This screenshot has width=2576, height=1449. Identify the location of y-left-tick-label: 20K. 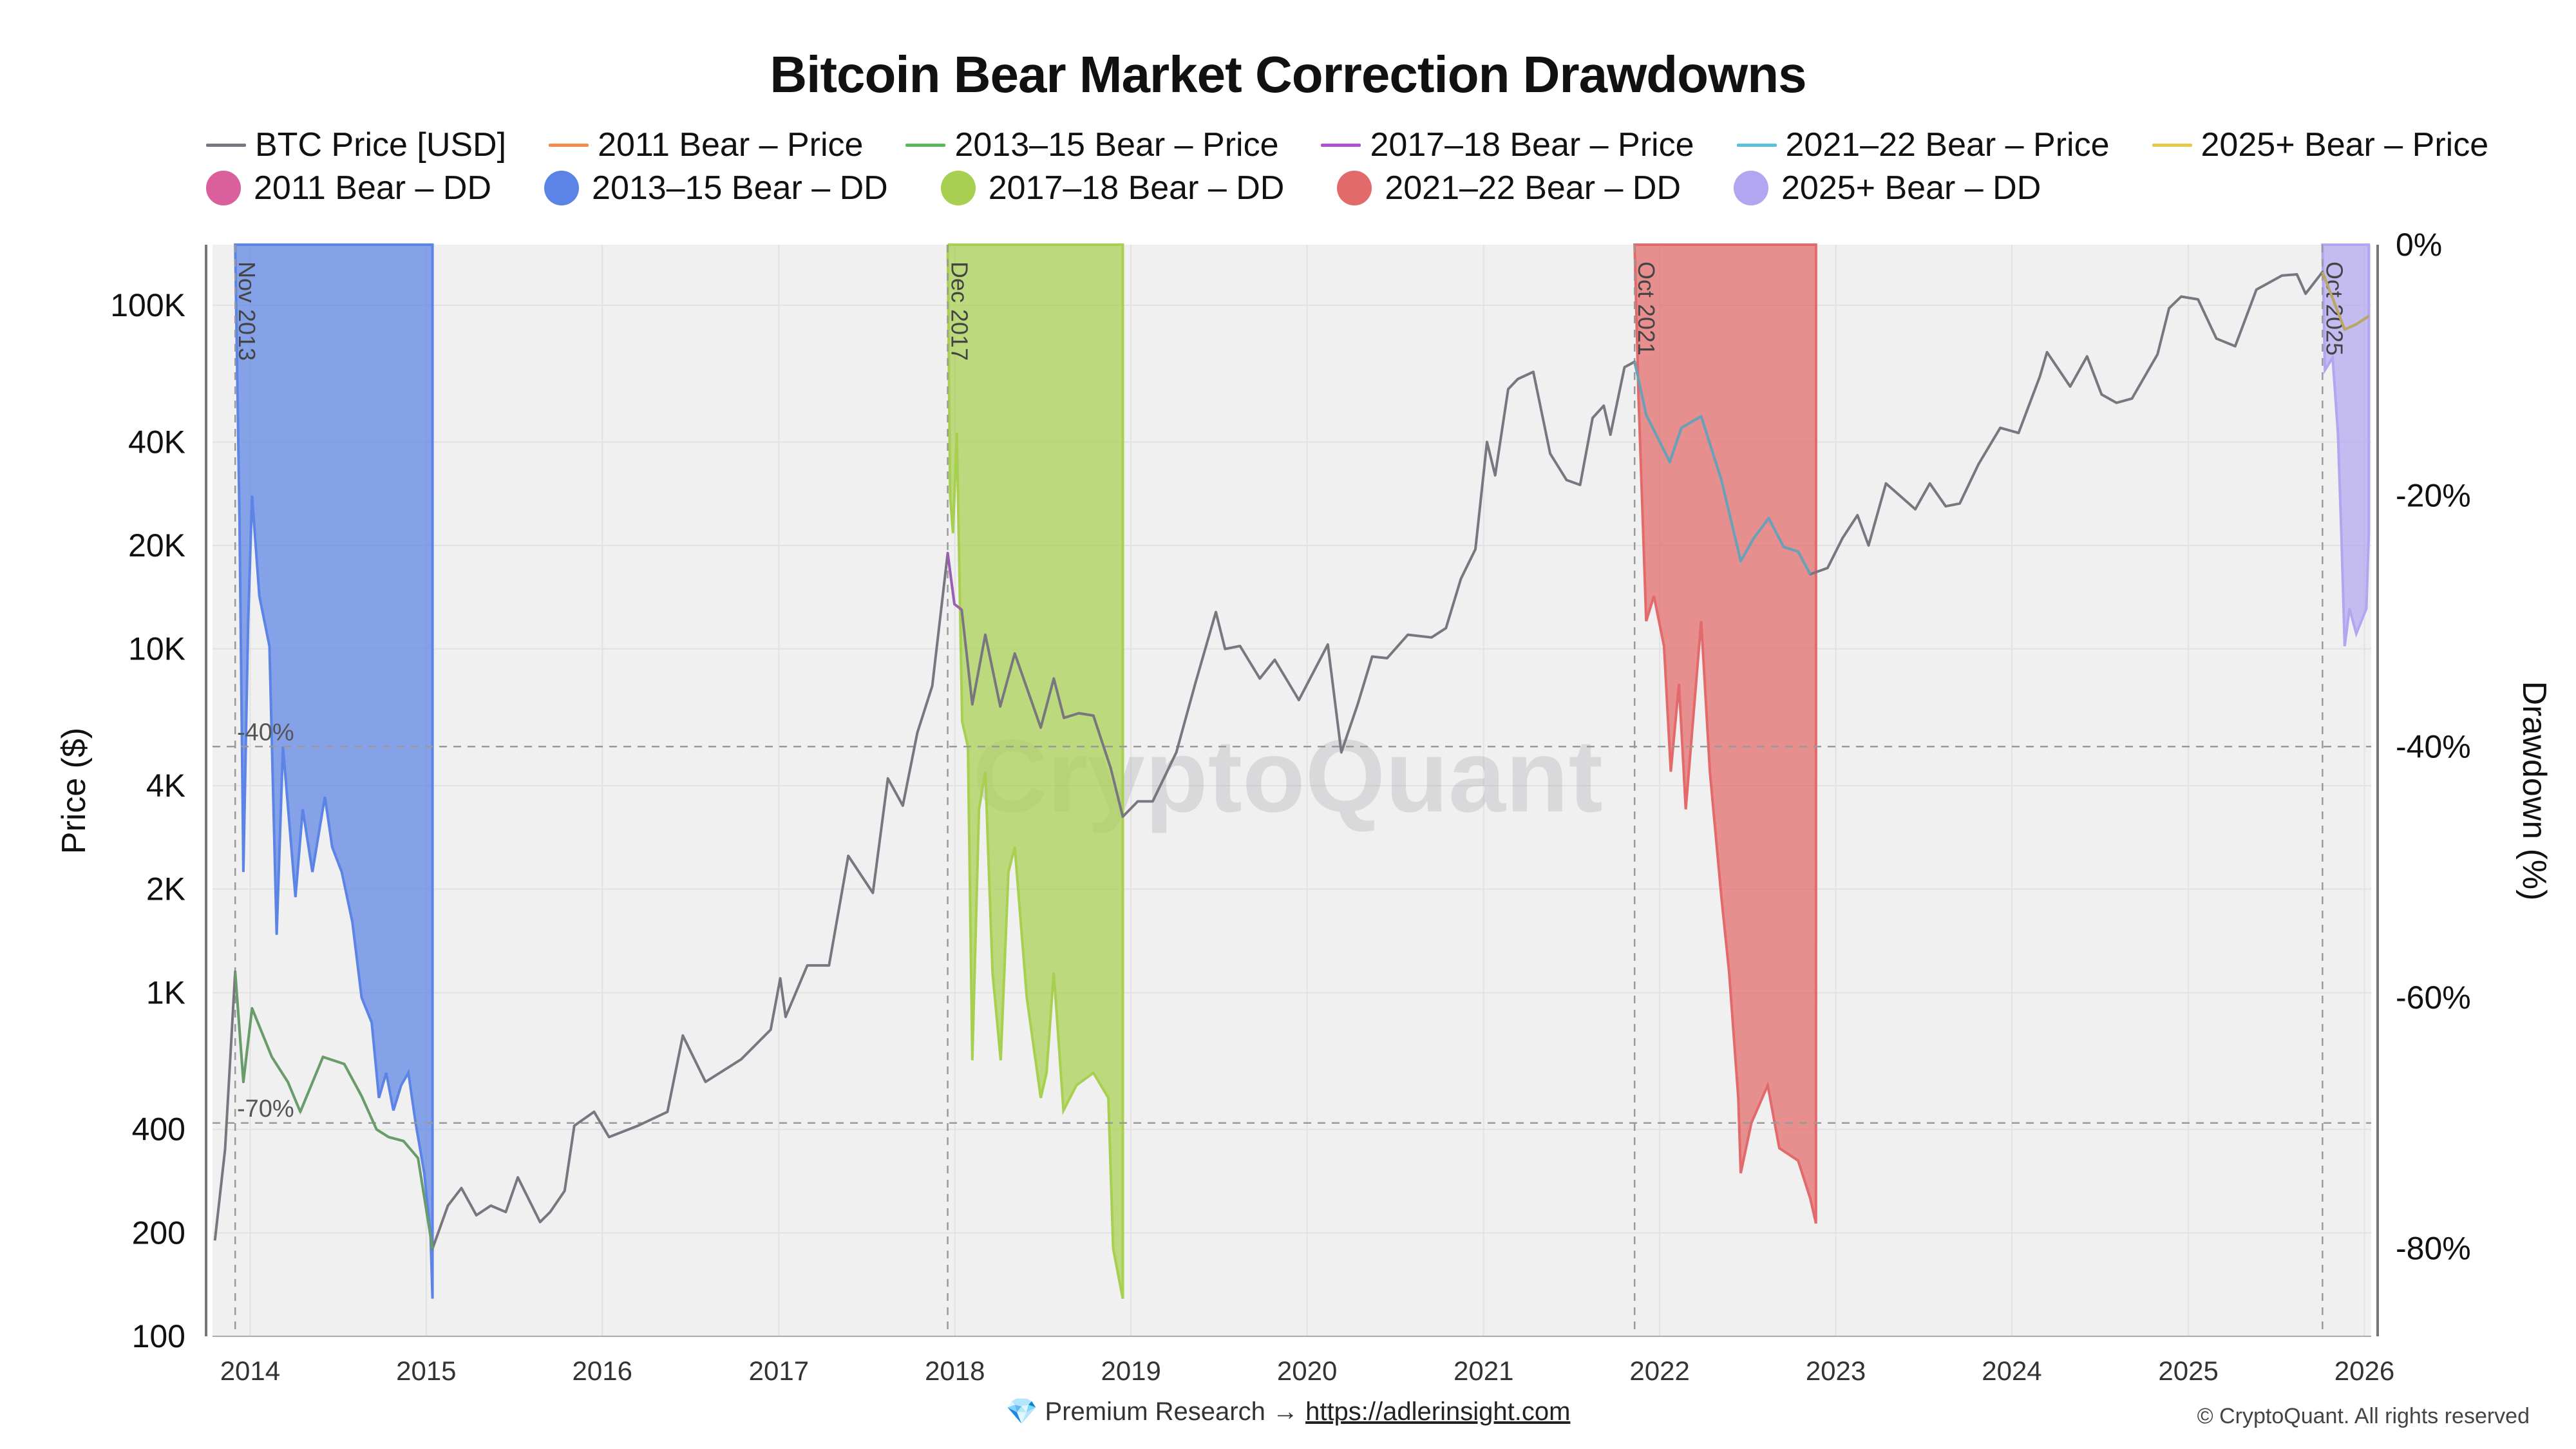
(156, 545).